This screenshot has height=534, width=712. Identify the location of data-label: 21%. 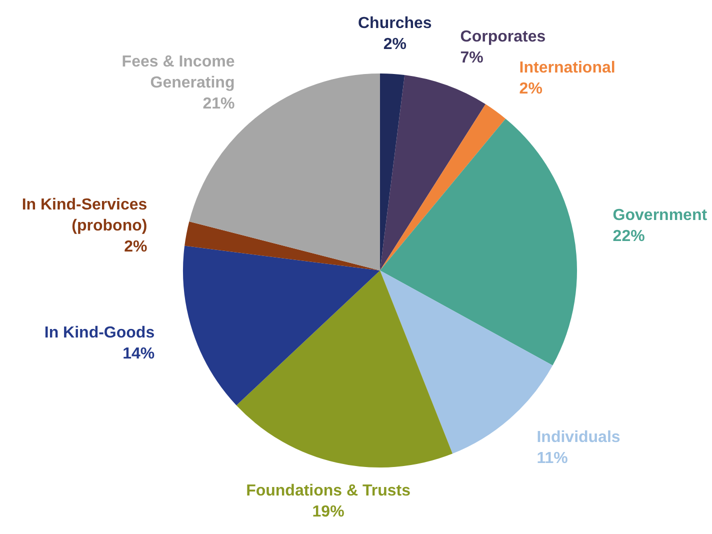
(218, 104).